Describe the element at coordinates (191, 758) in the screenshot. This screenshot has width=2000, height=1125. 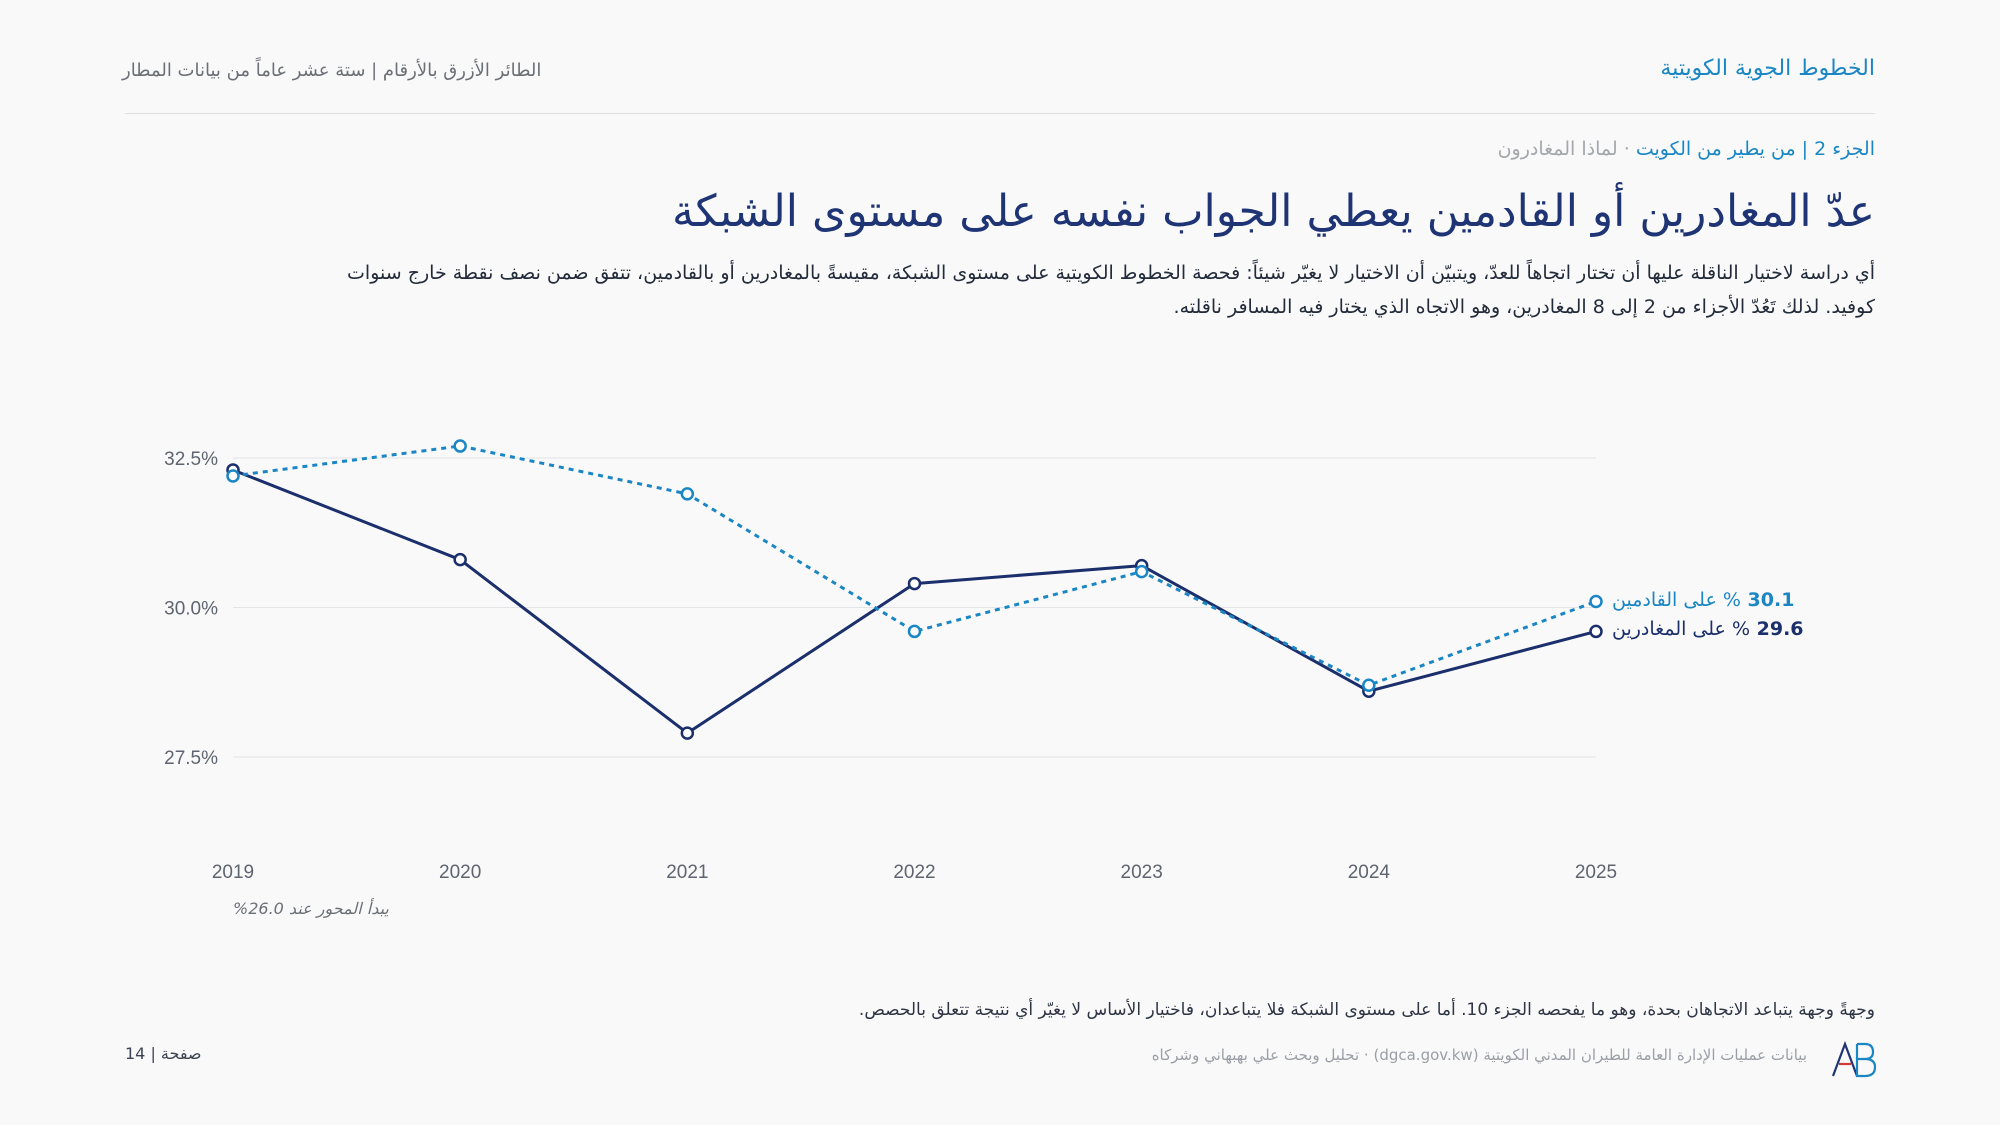
I see `y-tick-label: 27.5%` at that location.